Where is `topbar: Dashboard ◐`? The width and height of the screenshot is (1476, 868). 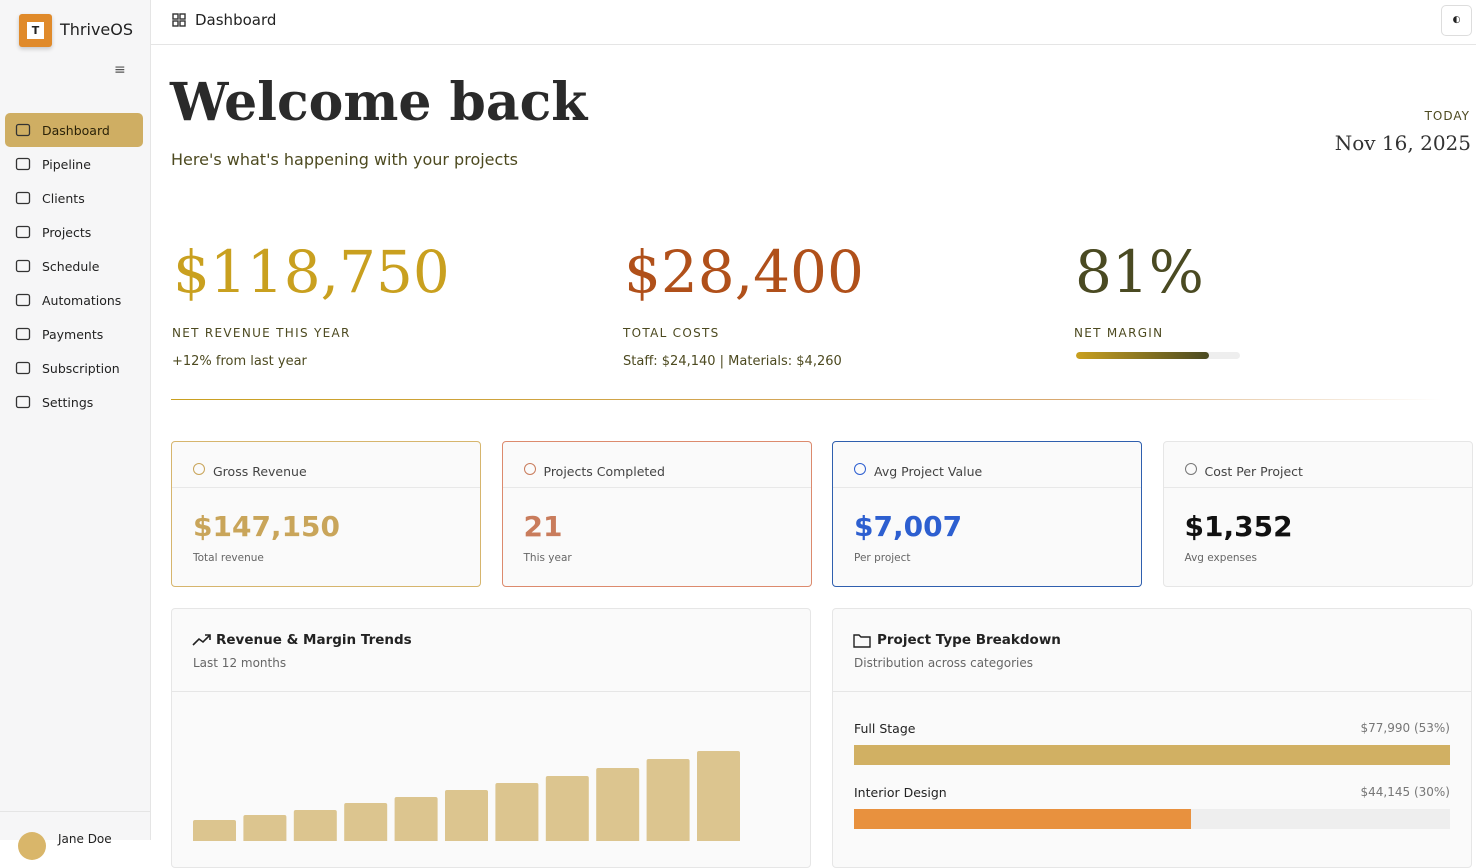
topbar: Dashboard ◐ is located at coordinates (813, 22).